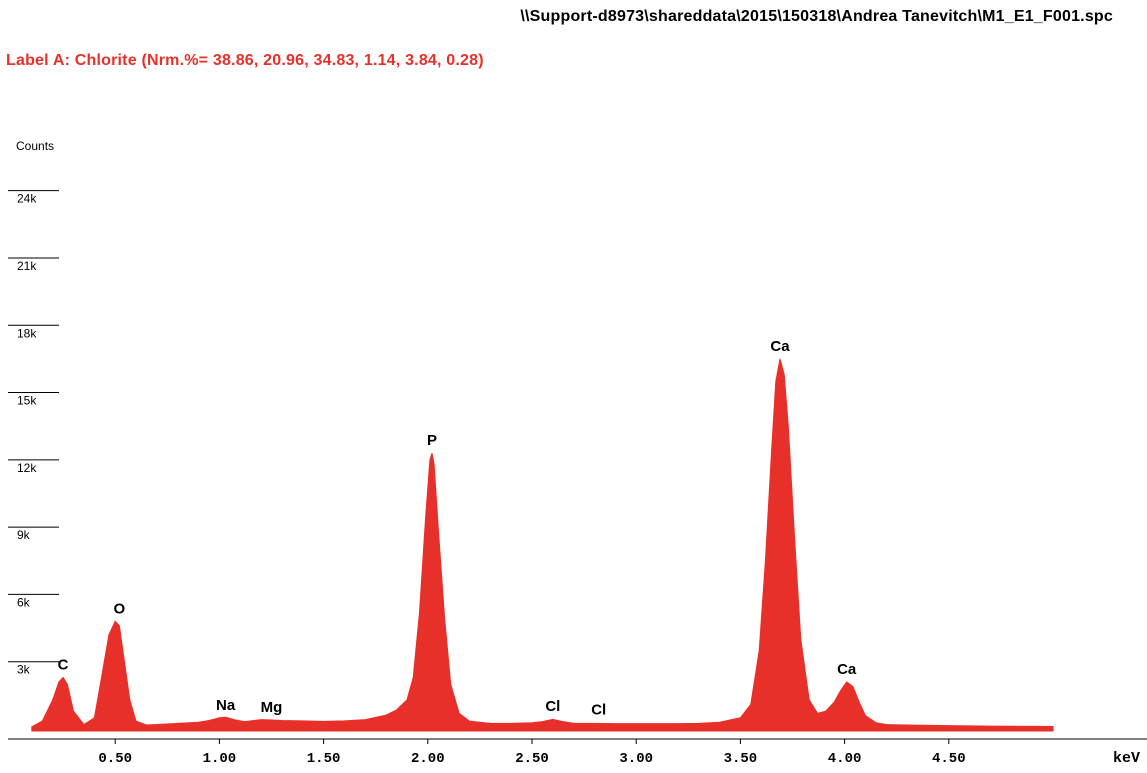 The height and width of the screenshot is (773, 1147). What do you see at coordinates (63, 664) in the screenshot?
I see `peak-label-c: C` at bounding box center [63, 664].